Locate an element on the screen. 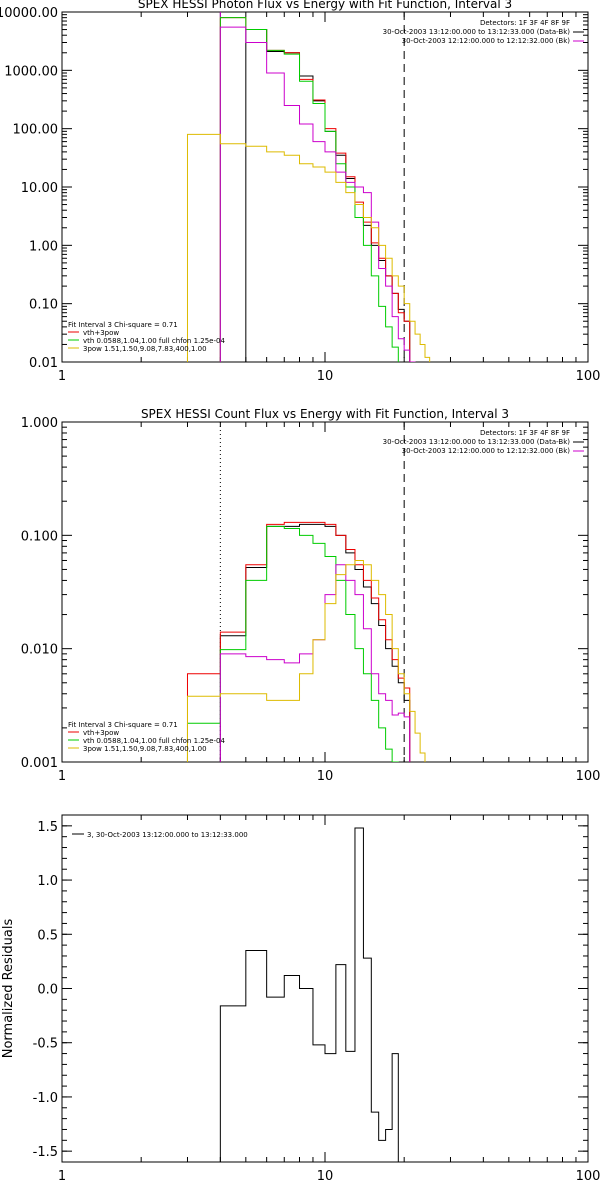  y-tick-label: 0.010 is located at coordinates (39, 650).